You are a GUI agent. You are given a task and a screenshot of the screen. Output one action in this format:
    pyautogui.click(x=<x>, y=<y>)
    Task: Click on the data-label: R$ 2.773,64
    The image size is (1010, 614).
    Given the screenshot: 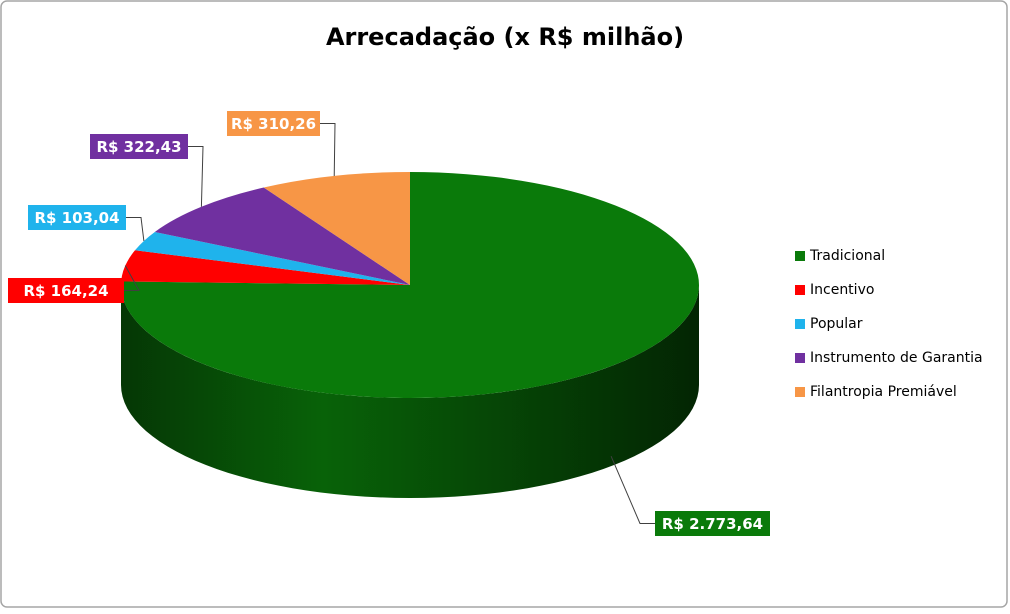 What is the action you would take?
    pyautogui.click(x=712, y=524)
    